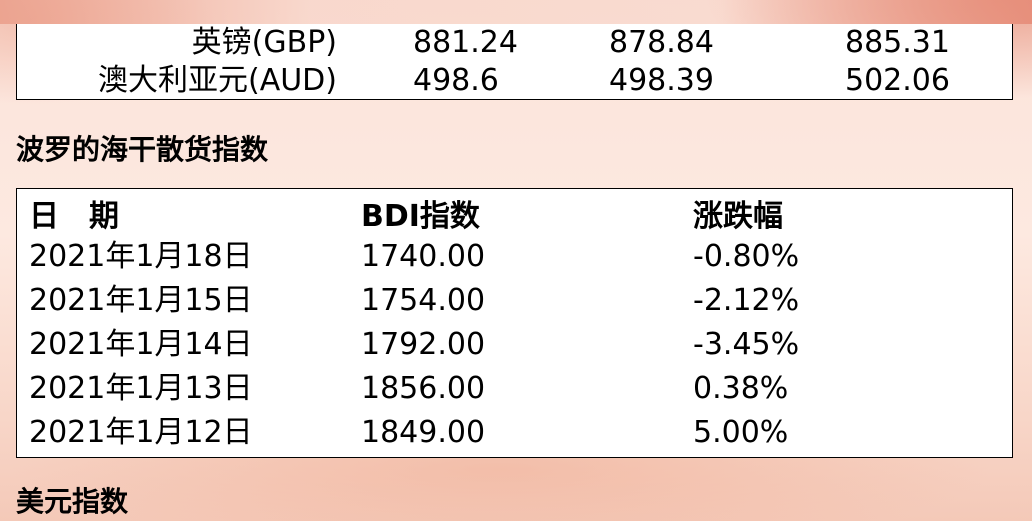 This screenshot has width=1032, height=521. Describe the element at coordinates (738, 216) in the screenshot. I see `column-header-change: 涨跌幅` at that location.